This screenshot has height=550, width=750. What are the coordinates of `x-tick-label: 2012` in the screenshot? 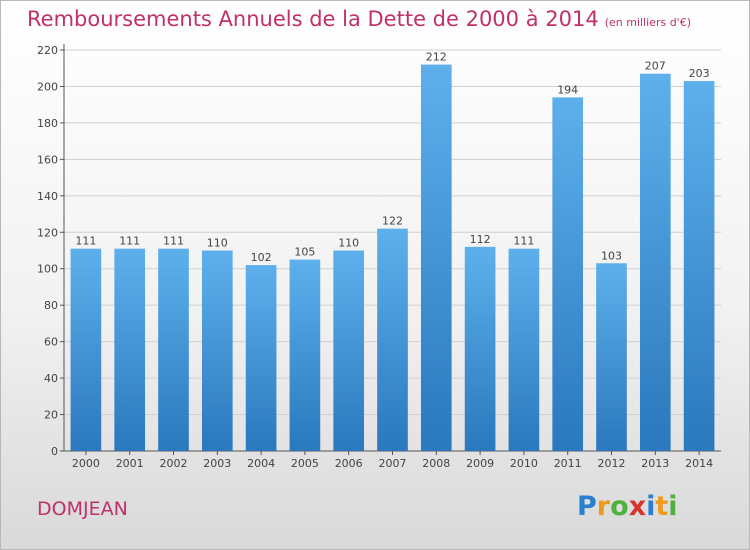 It's located at (612, 463).